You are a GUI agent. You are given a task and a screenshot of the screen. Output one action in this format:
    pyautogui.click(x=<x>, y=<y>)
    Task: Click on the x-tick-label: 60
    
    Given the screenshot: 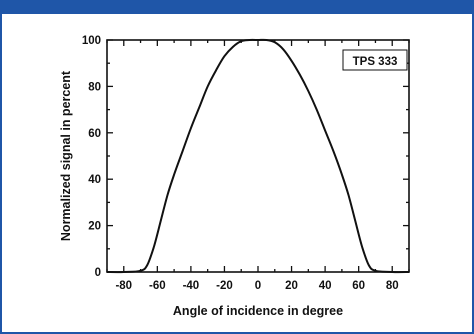 What is the action you would take?
    pyautogui.click(x=358, y=286)
    